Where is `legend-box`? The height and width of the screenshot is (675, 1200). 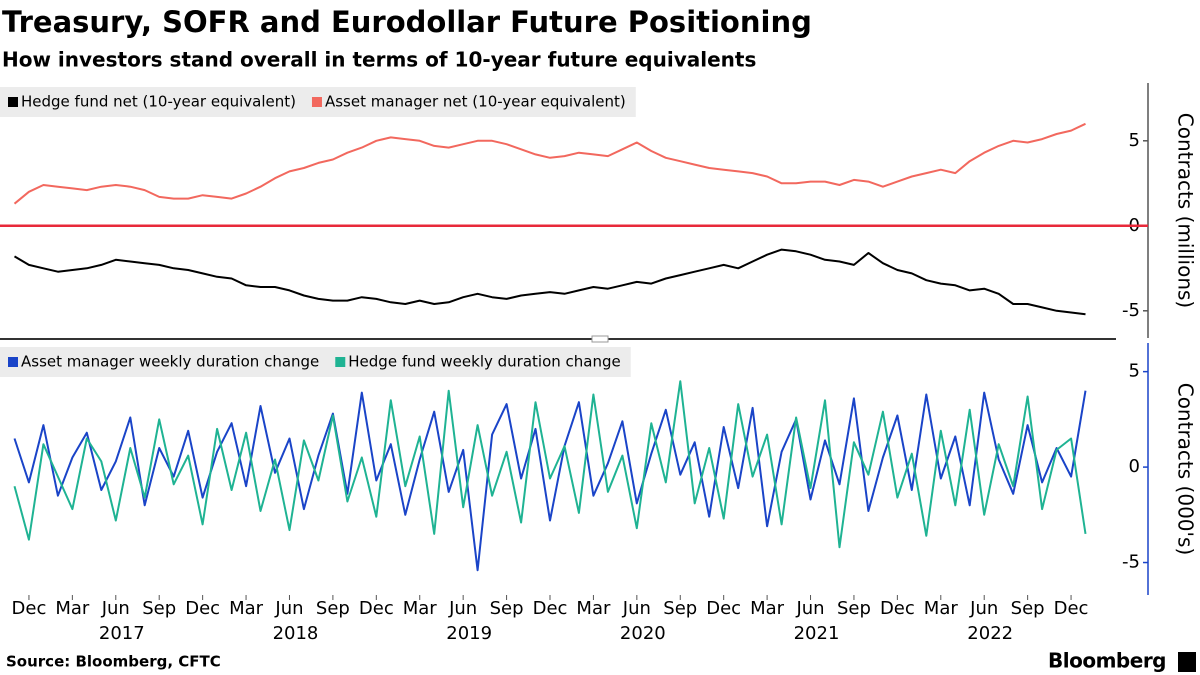
legend-box is located at coordinates (315, 362).